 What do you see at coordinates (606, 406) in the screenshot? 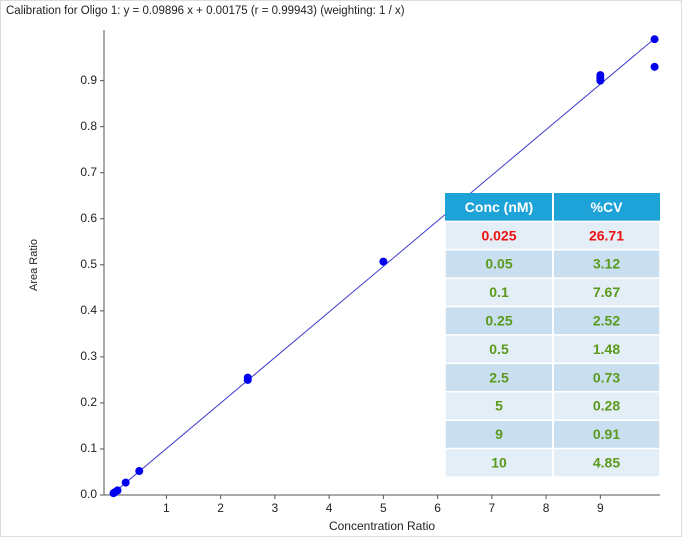
I see `table-cell: 0.28` at bounding box center [606, 406].